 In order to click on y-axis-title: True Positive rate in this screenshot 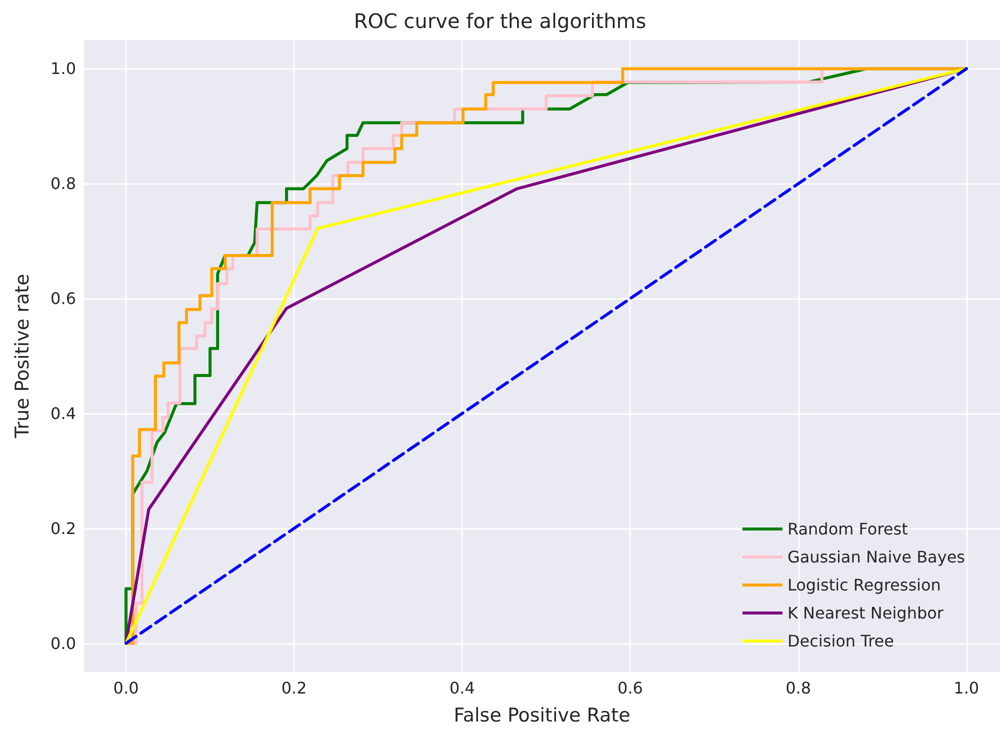, I will do `click(23, 357)`.